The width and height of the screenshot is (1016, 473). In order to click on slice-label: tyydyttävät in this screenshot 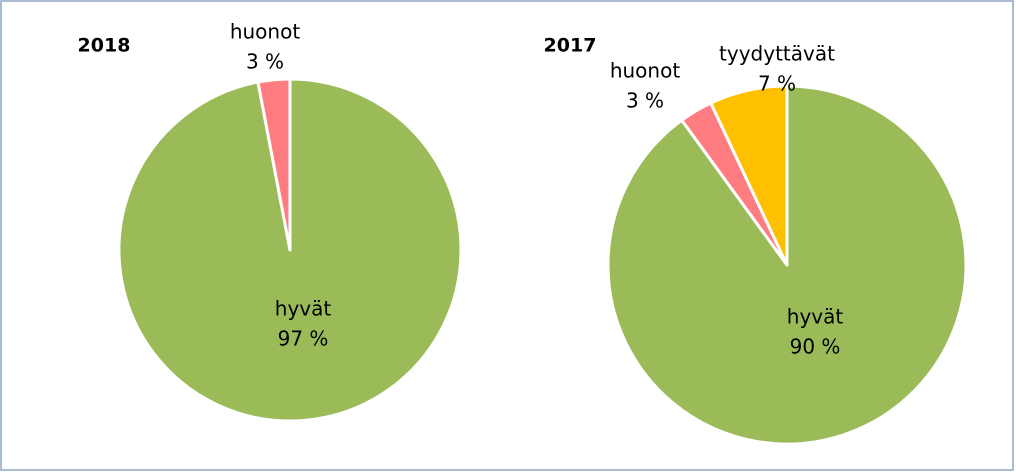, I will do `click(777, 54)`.